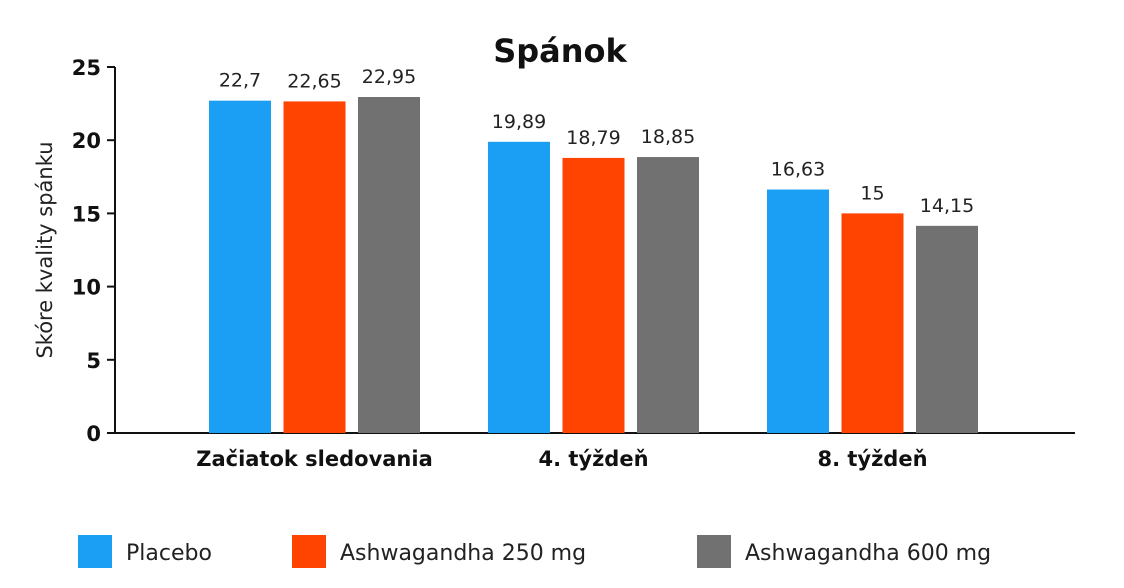 This screenshot has width=1124, height=588. What do you see at coordinates (86, 288) in the screenshot?
I see `y-tick-label: 10` at bounding box center [86, 288].